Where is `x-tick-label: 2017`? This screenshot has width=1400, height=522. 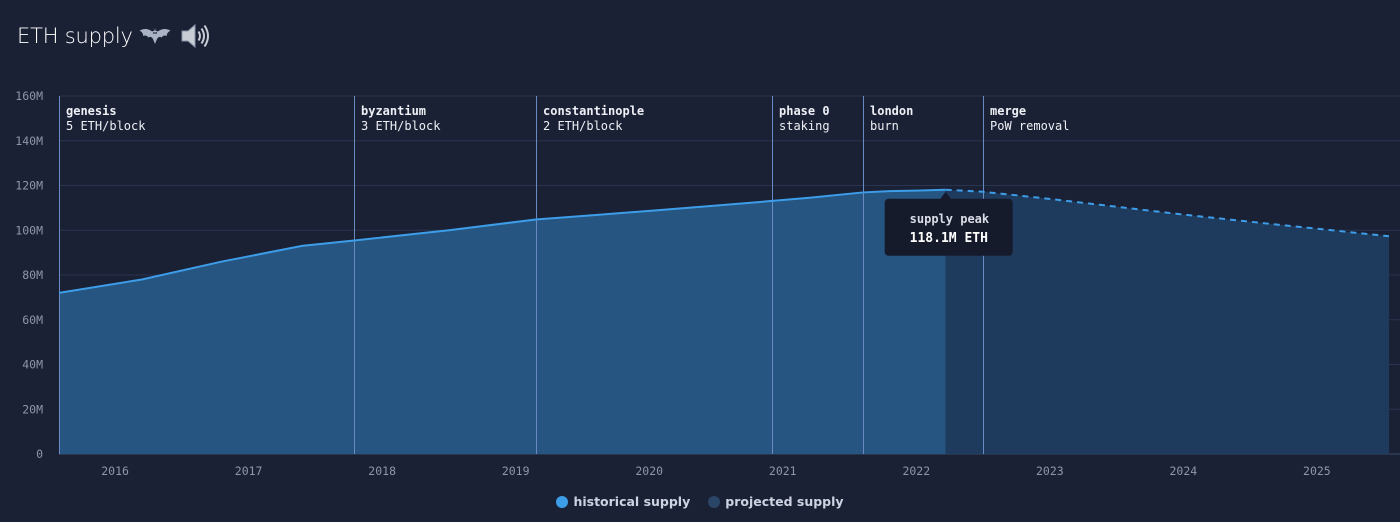
x-tick-label: 2017 is located at coordinates (249, 471).